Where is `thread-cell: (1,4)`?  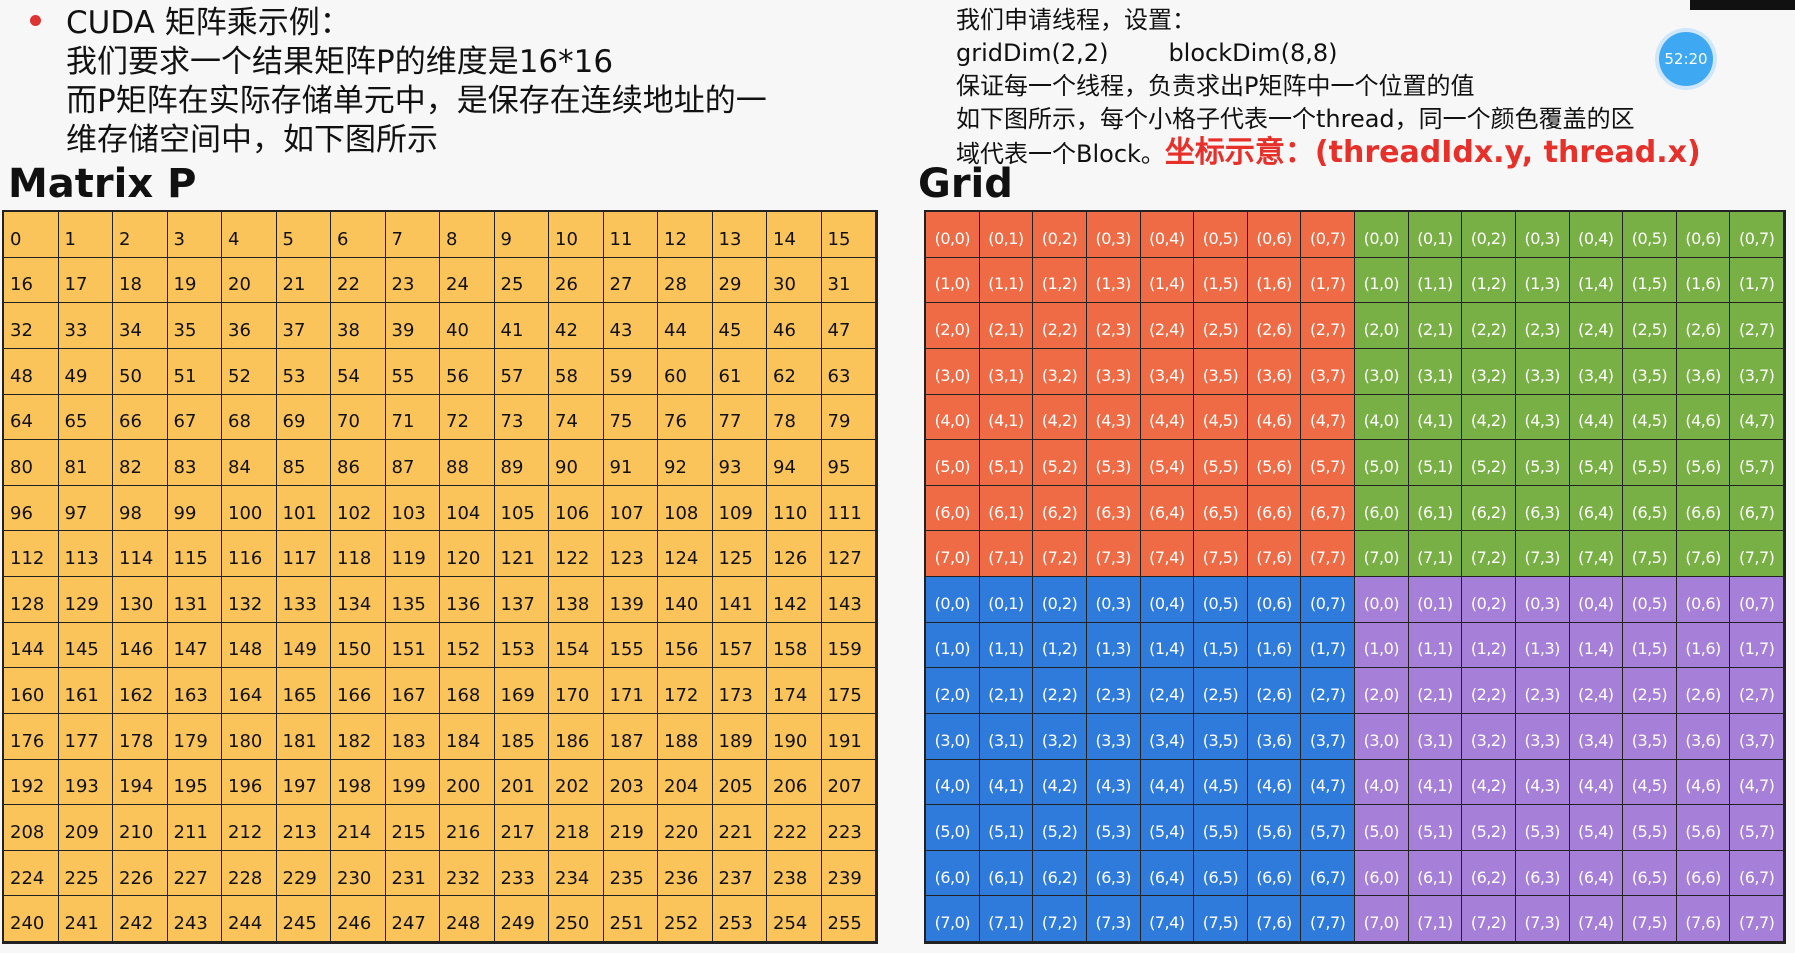 thread-cell: (1,4) is located at coordinates (1167, 645).